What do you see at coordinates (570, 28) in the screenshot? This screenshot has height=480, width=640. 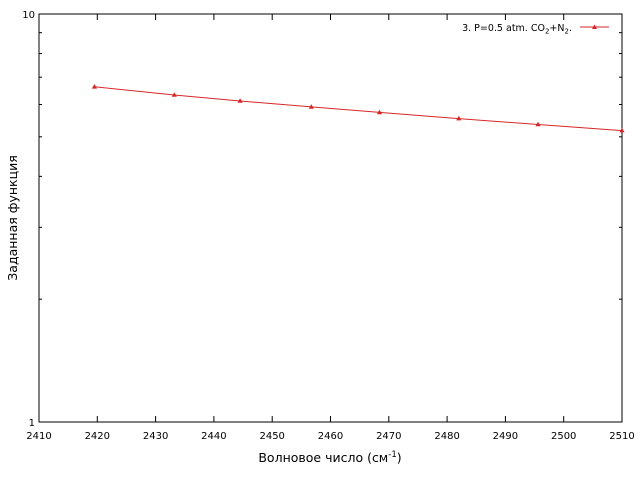 I see `legend-text-end: .` at bounding box center [570, 28].